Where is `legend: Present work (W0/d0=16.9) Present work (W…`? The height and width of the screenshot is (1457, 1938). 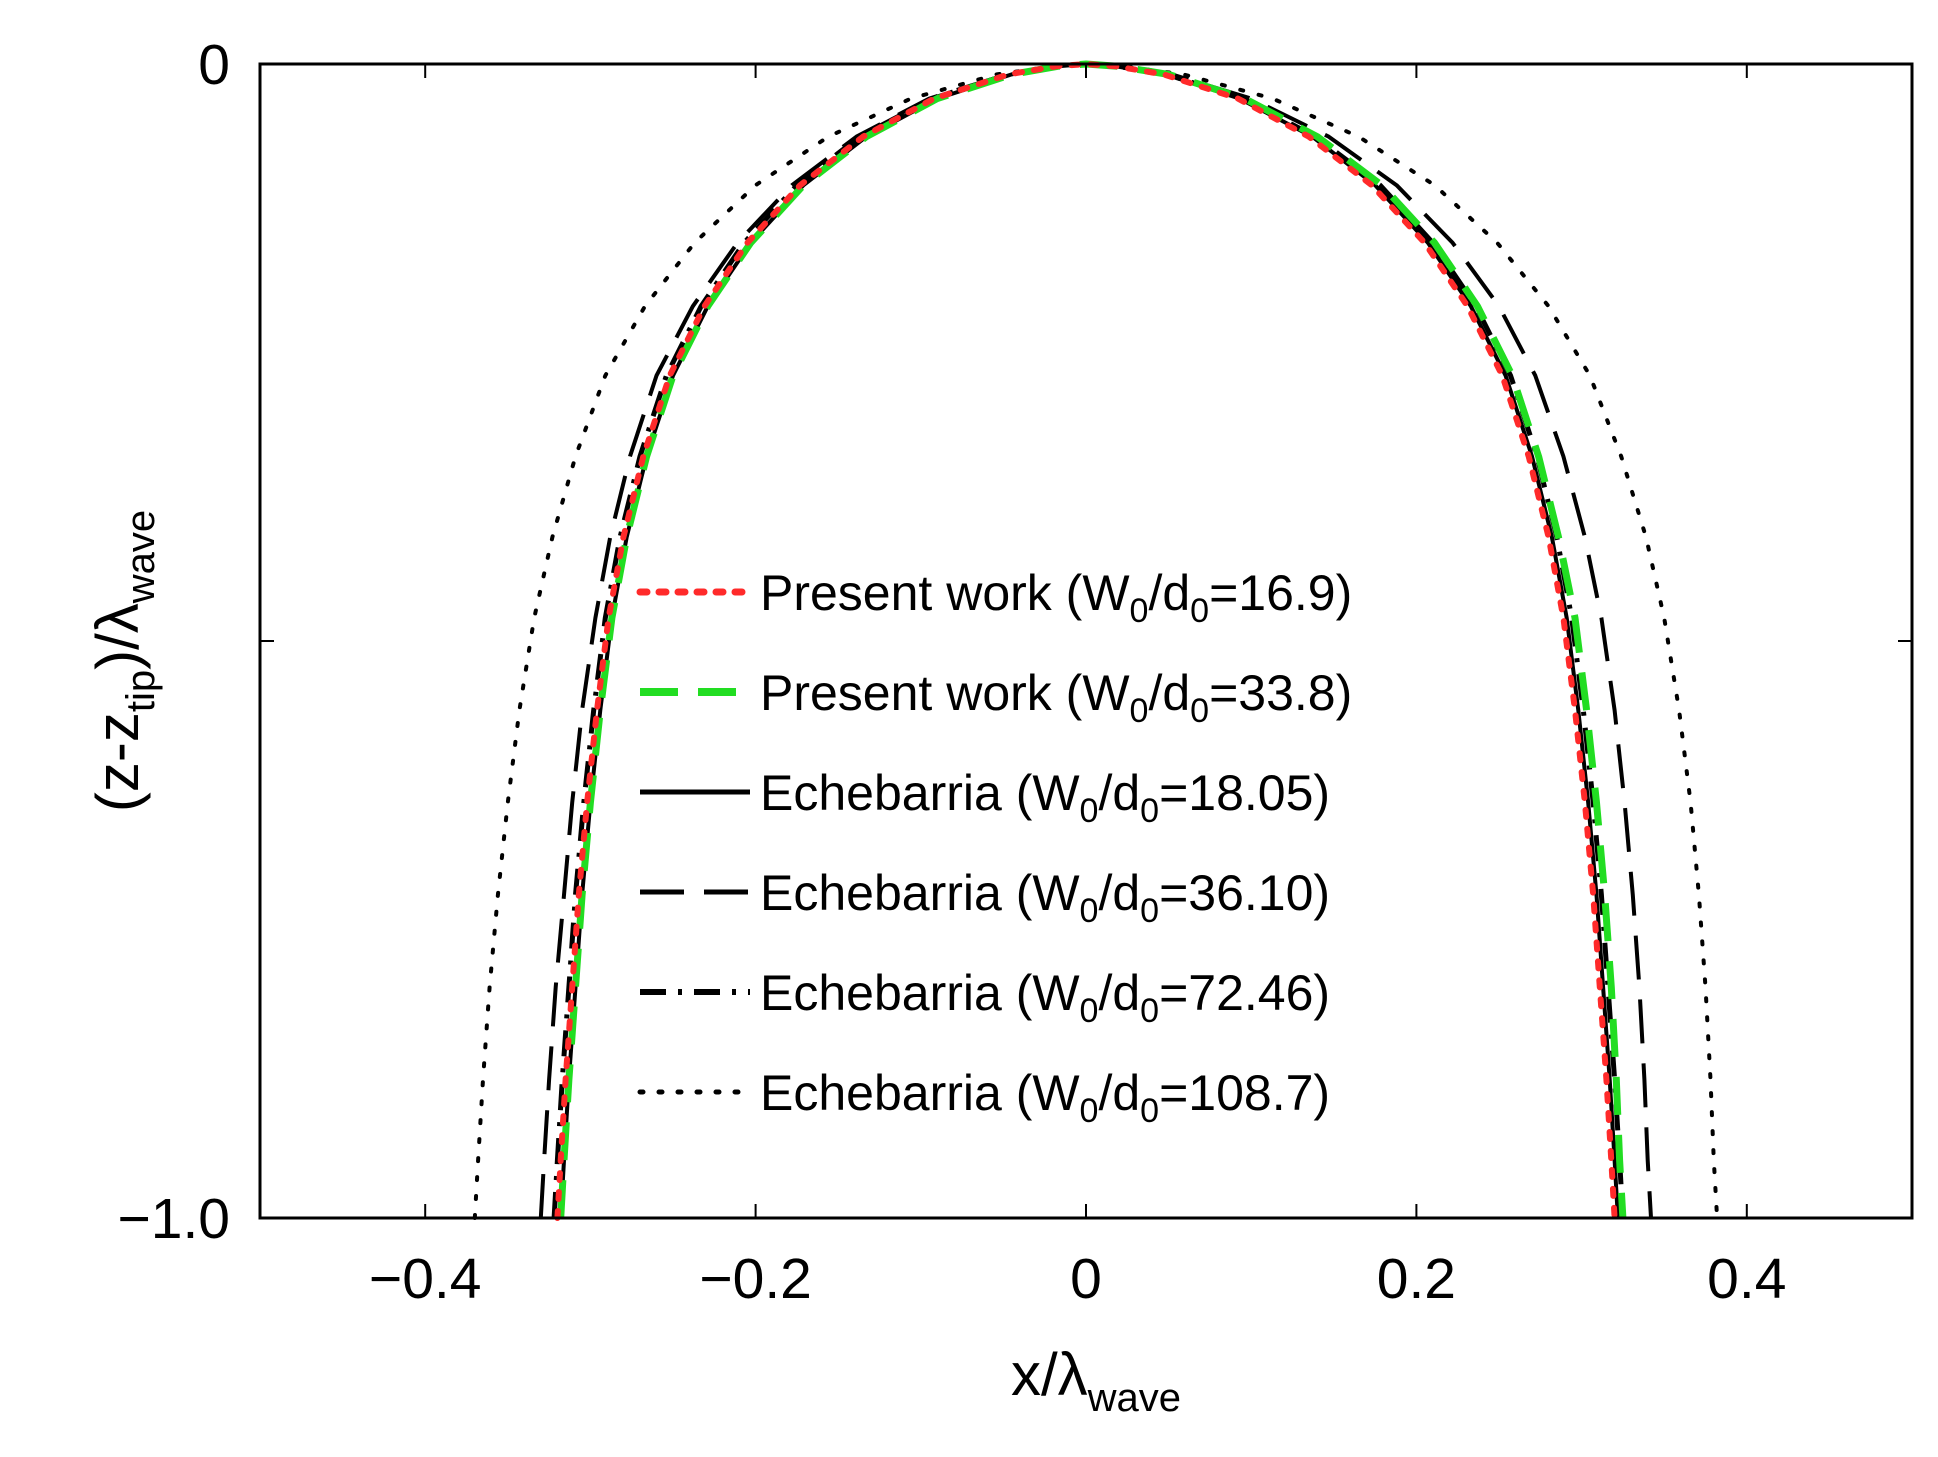 legend: Present work (W0/d0=16.9) Present work (W… is located at coordinates (994, 847).